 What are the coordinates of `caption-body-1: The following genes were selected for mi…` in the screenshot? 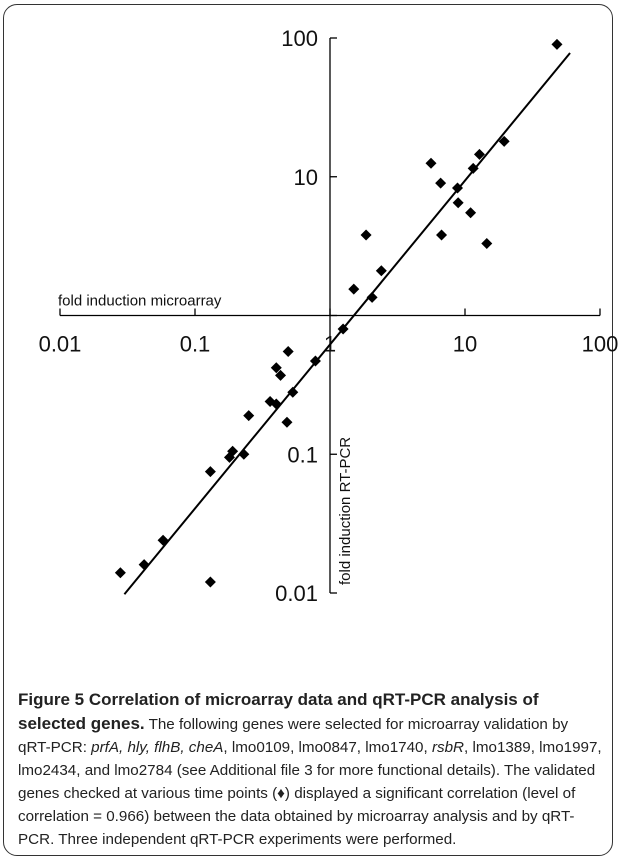 It's located at (293, 736).